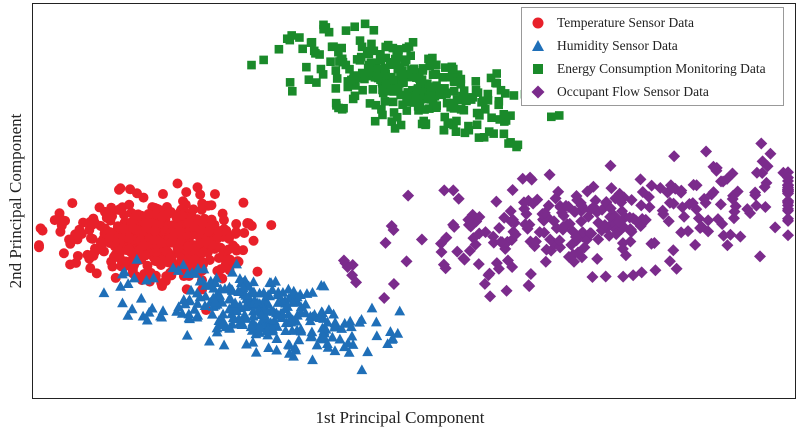  Describe the element at coordinates (652, 68) in the screenshot. I see `legend-item-energy: Energy Consumption Monitoring Data` at that location.